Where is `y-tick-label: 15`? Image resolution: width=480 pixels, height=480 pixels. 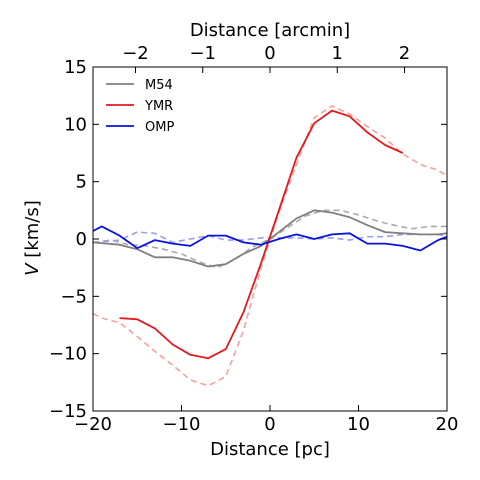 y-tick-label: 15 is located at coordinates (75, 67).